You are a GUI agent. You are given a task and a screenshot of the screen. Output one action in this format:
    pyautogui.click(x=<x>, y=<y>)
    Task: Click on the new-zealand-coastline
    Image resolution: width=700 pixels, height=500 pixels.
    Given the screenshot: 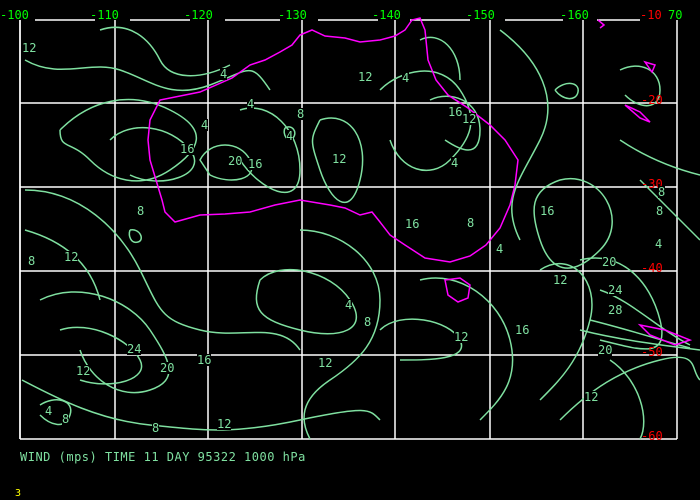 What is the action you would take?
    pyautogui.click(x=665, y=334)
    